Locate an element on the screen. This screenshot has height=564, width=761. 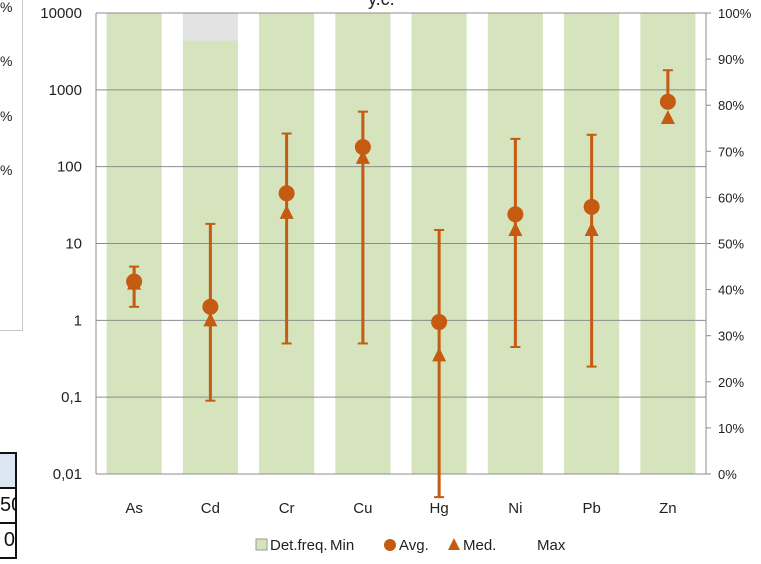
x-tick-label: Cu is located at coordinates (362, 508).